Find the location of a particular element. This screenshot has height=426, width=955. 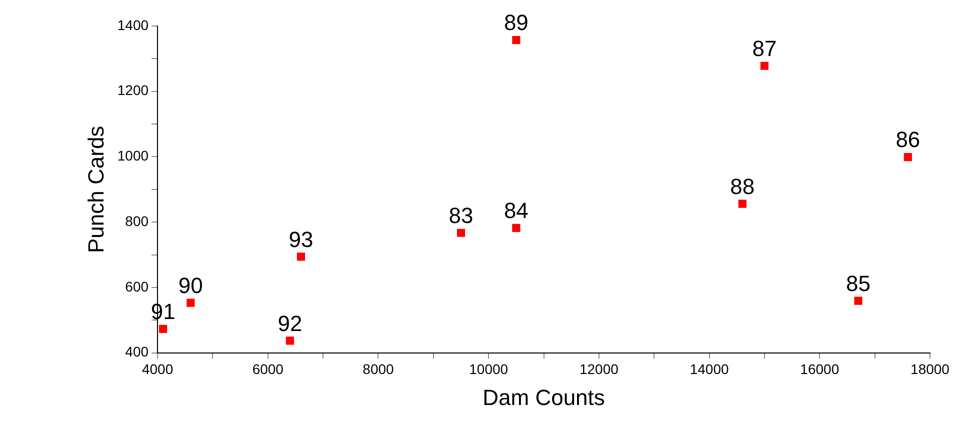

annotation: 83 is located at coordinates (461, 215).